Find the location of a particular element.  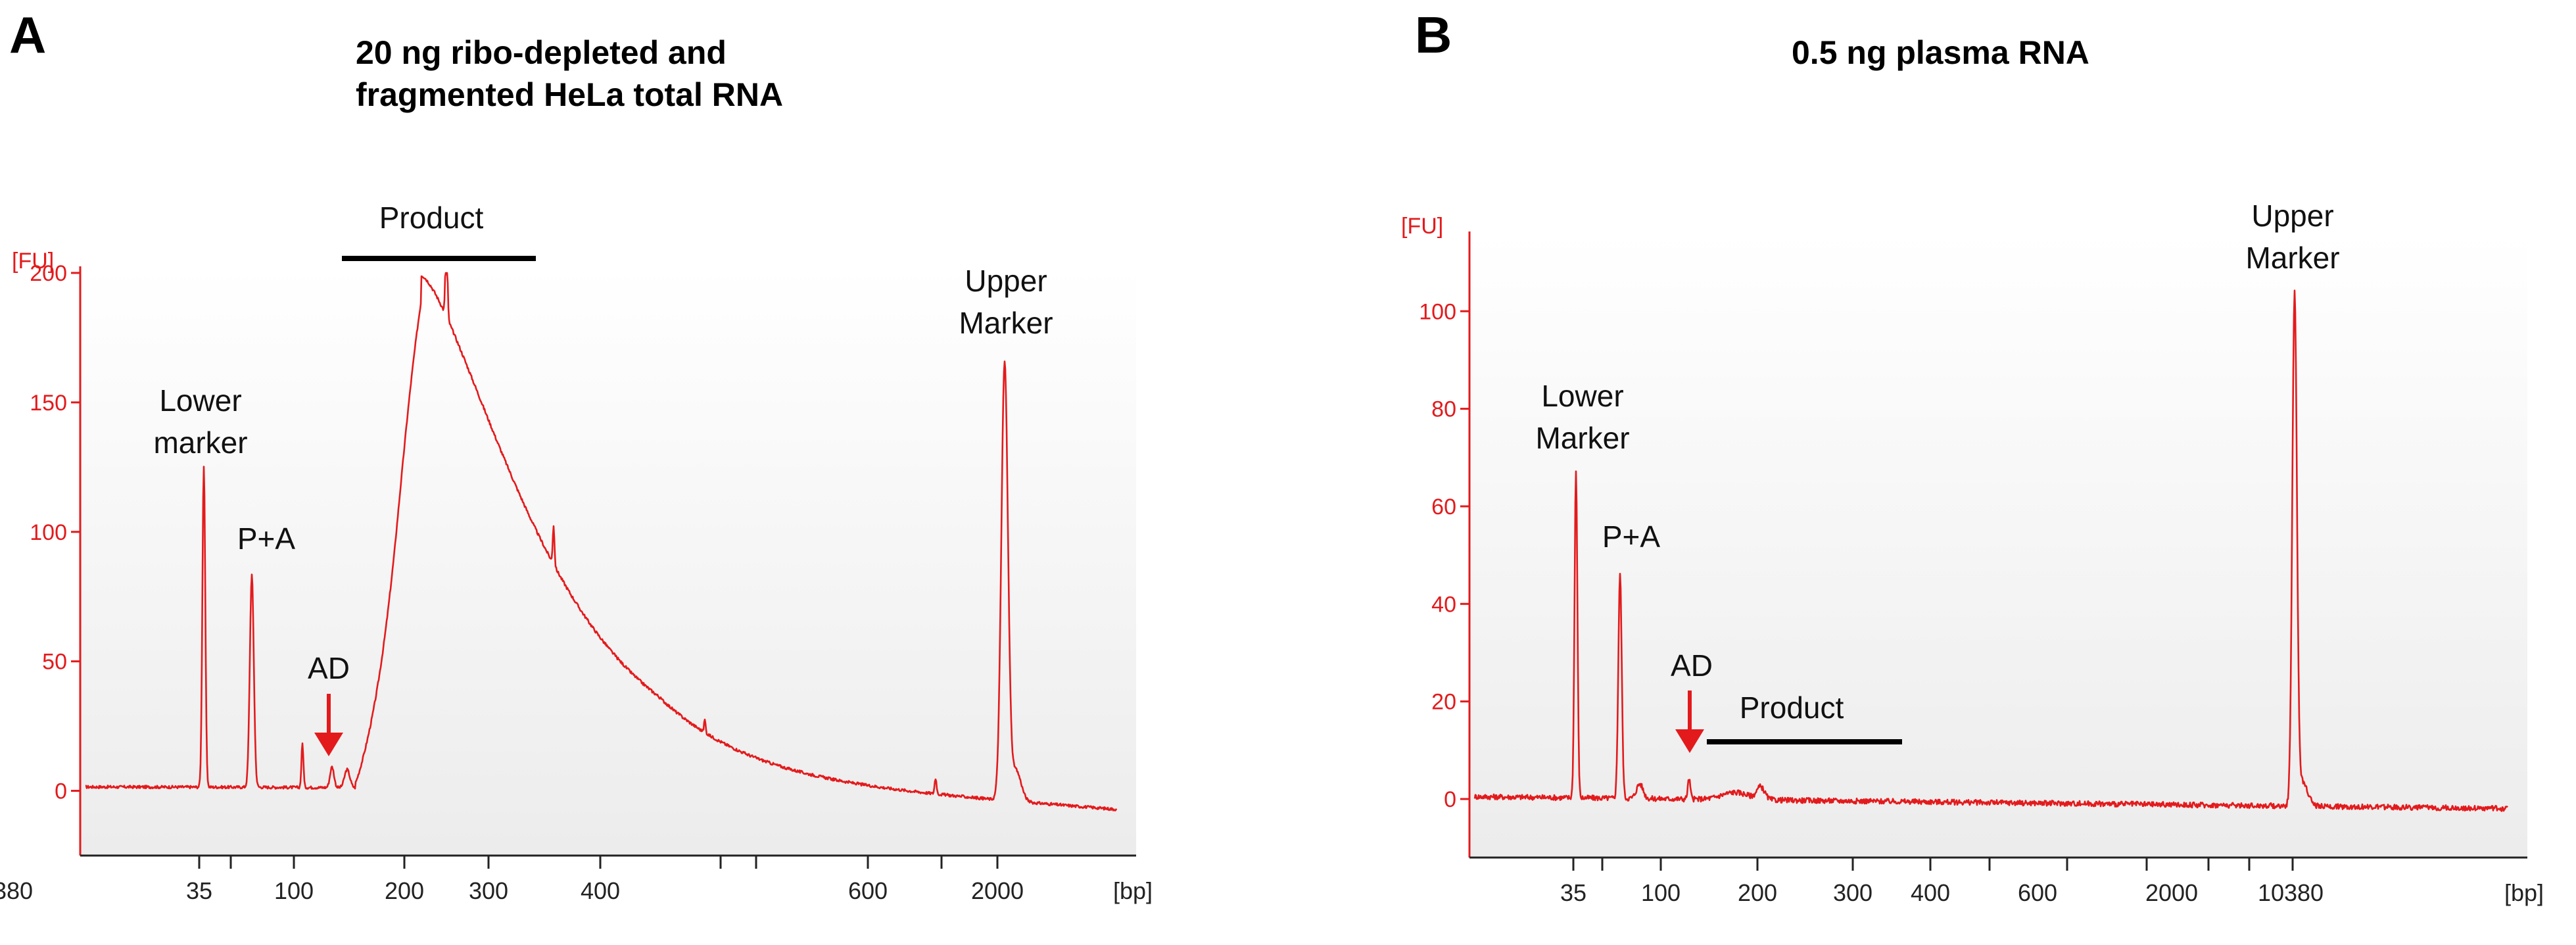

chart-a-title-line-2: fragmented HeLa total RNA is located at coordinates (570, 94).